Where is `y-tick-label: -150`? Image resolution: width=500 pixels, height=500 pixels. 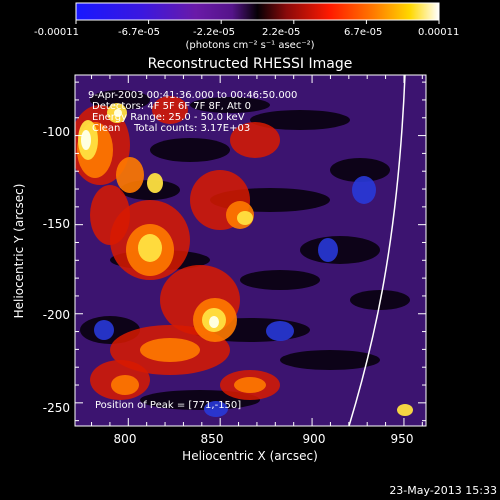 y-tick-label: -150 is located at coordinates (56, 224).